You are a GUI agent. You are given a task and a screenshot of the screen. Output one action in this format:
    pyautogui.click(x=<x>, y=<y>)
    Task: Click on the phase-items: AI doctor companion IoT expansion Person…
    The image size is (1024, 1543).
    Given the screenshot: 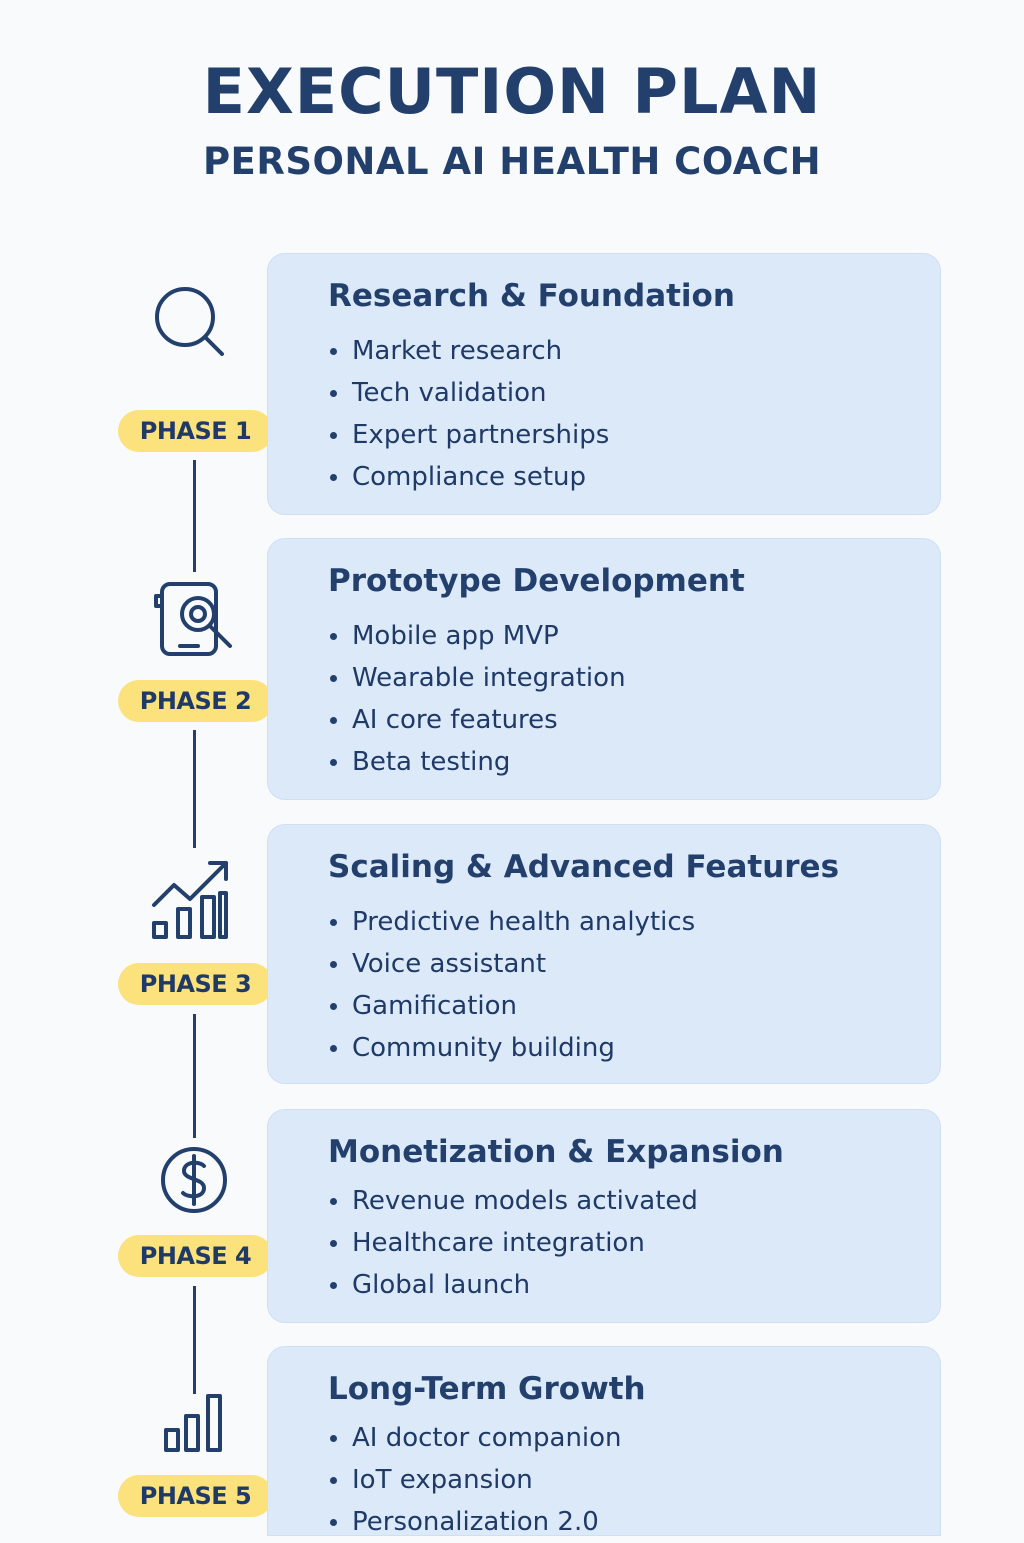 What is the action you would take?
    pyautogui.click(x=624, y=1480)
    